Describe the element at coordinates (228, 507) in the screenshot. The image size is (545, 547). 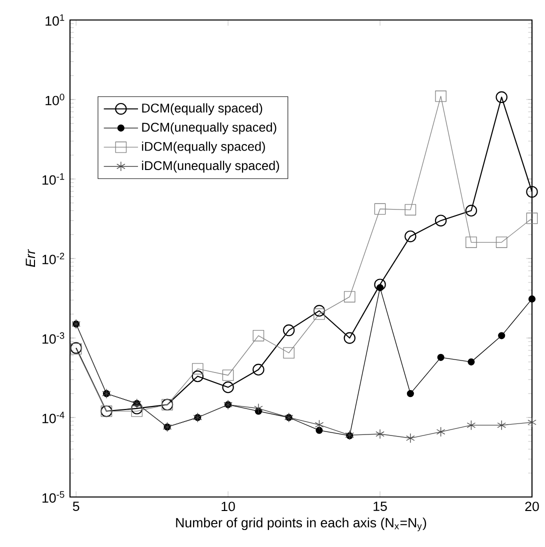
I see `x-tick-label: 10` at that location.